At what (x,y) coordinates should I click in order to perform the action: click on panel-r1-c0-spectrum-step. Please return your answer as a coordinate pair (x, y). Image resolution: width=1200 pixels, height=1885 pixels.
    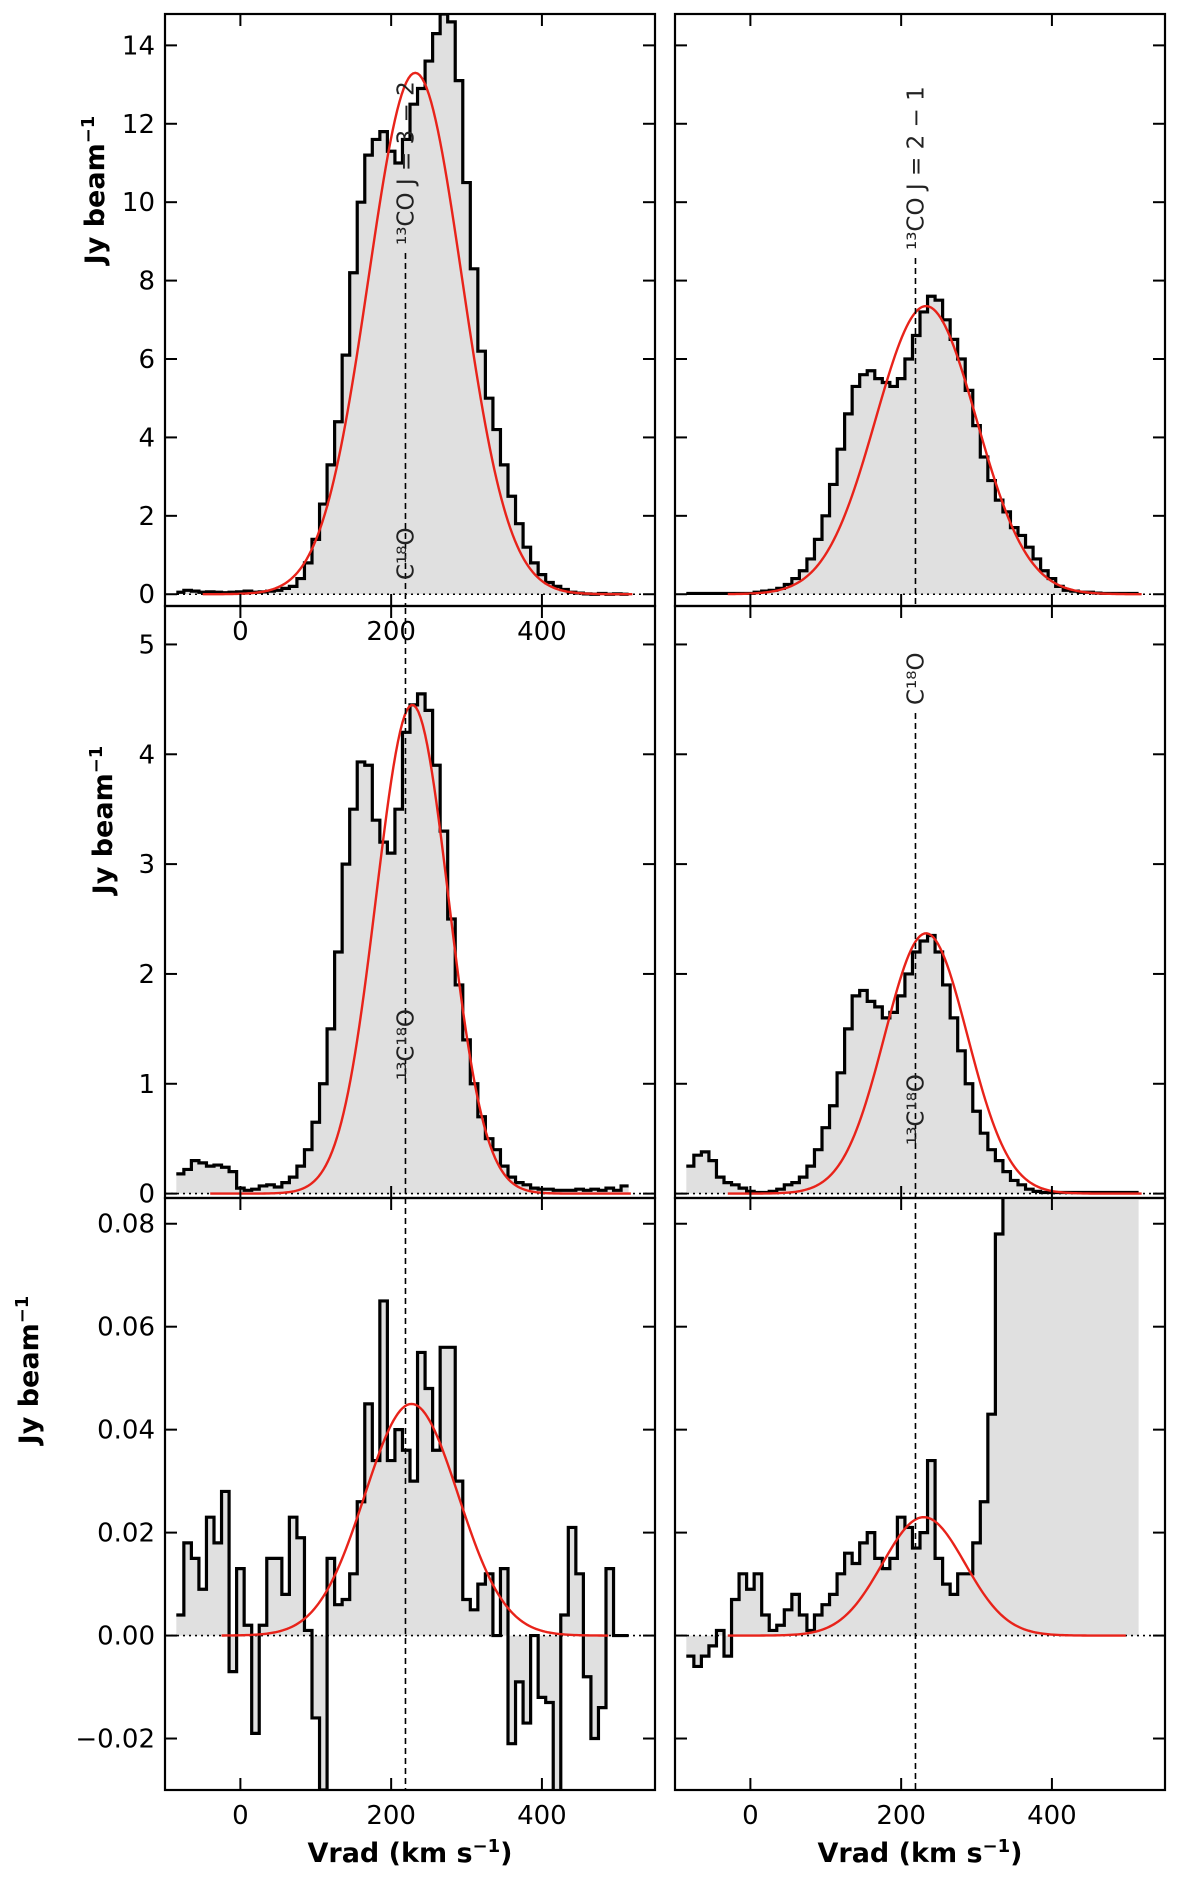
    Looking at the image, I should click on (402, 942).